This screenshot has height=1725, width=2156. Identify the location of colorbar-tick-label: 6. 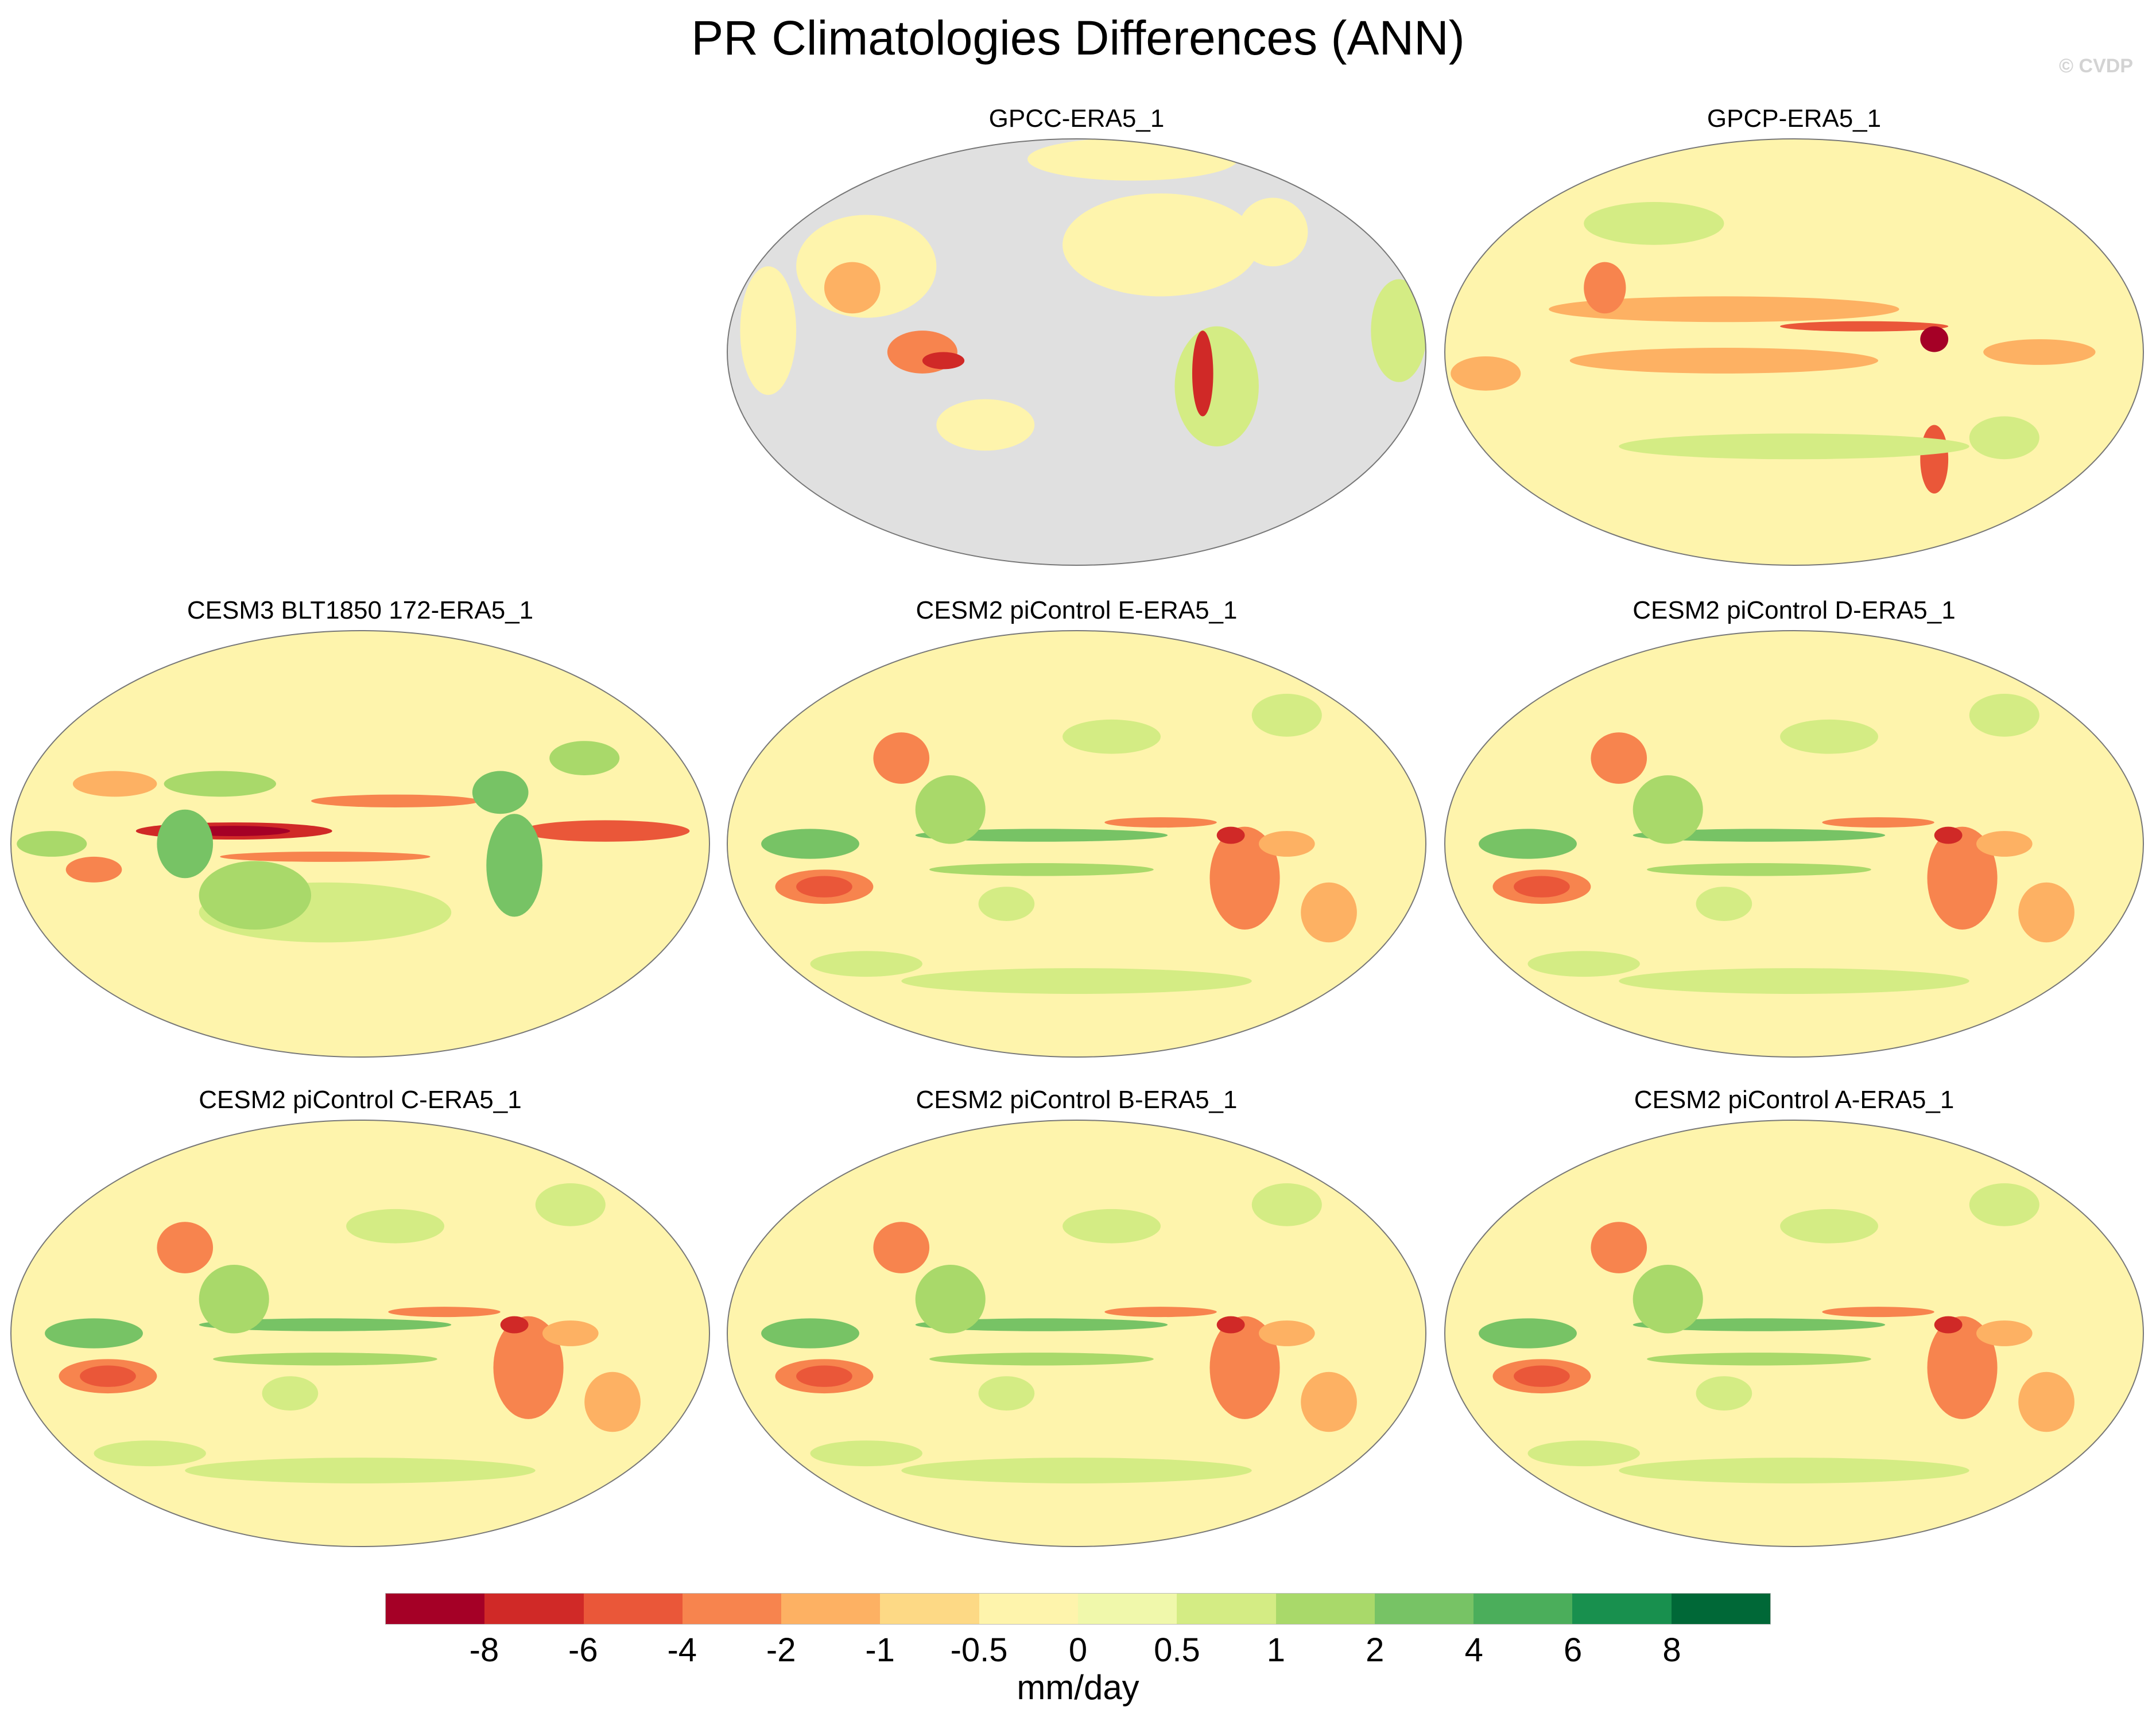
(1574, 1650).